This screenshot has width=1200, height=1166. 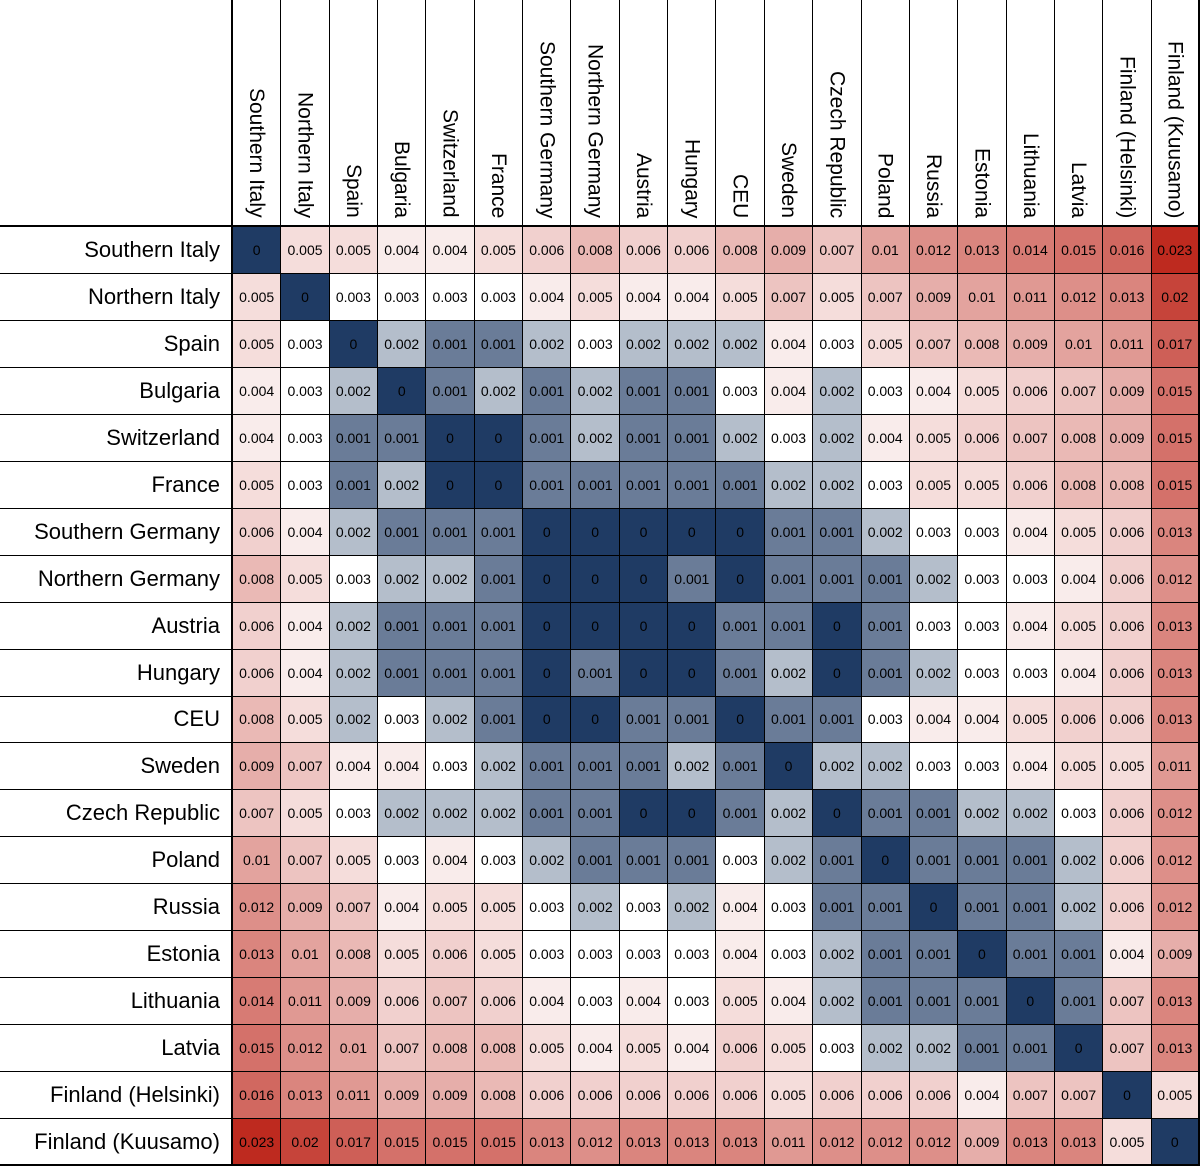 What do you see at coordinates (179, 390) in the screenshot?
I see `row-label-text: Bulgaria` at bounding box center [179, 390].